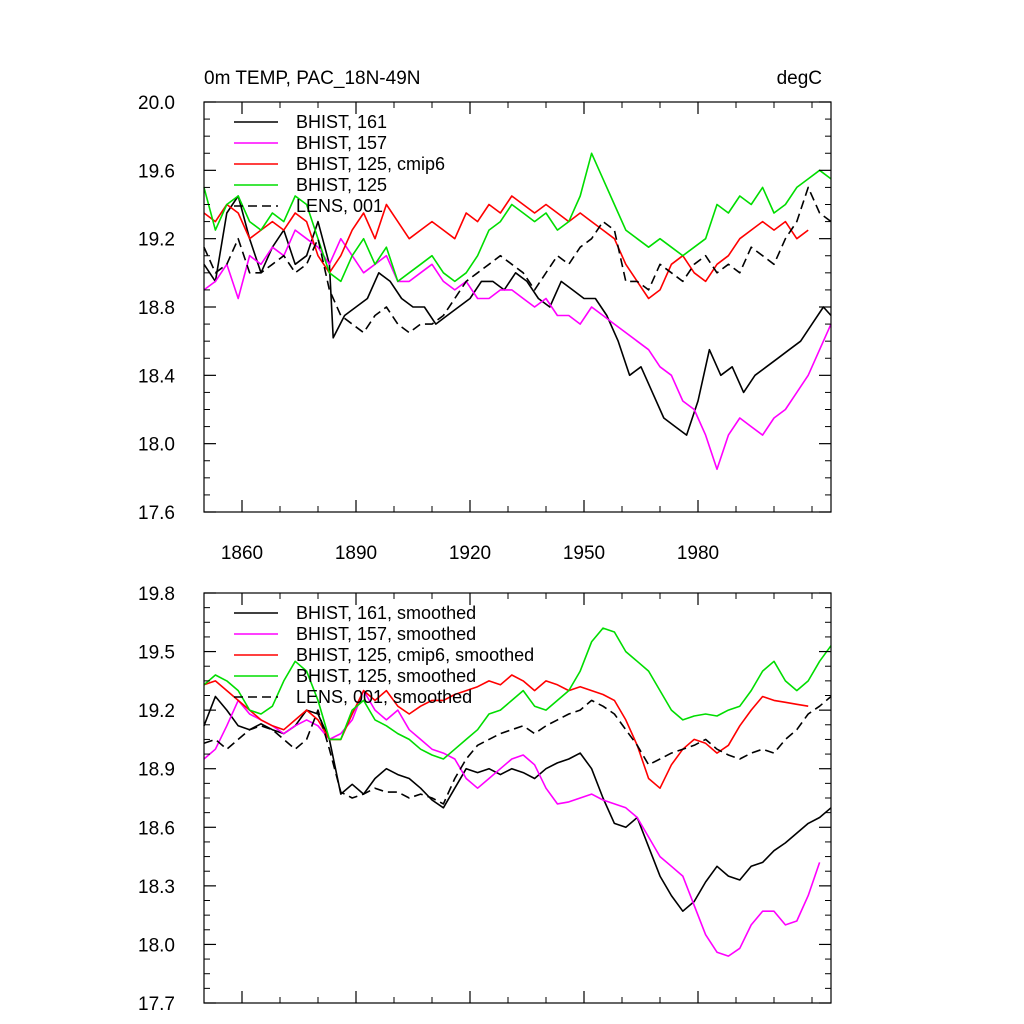 The height and width of the screenshot is (1024, 1024). What do you see at coordinates (698, 553) in the screenshot?
I see `top-xtick-label: 1980` at bounding box center [698, 553].